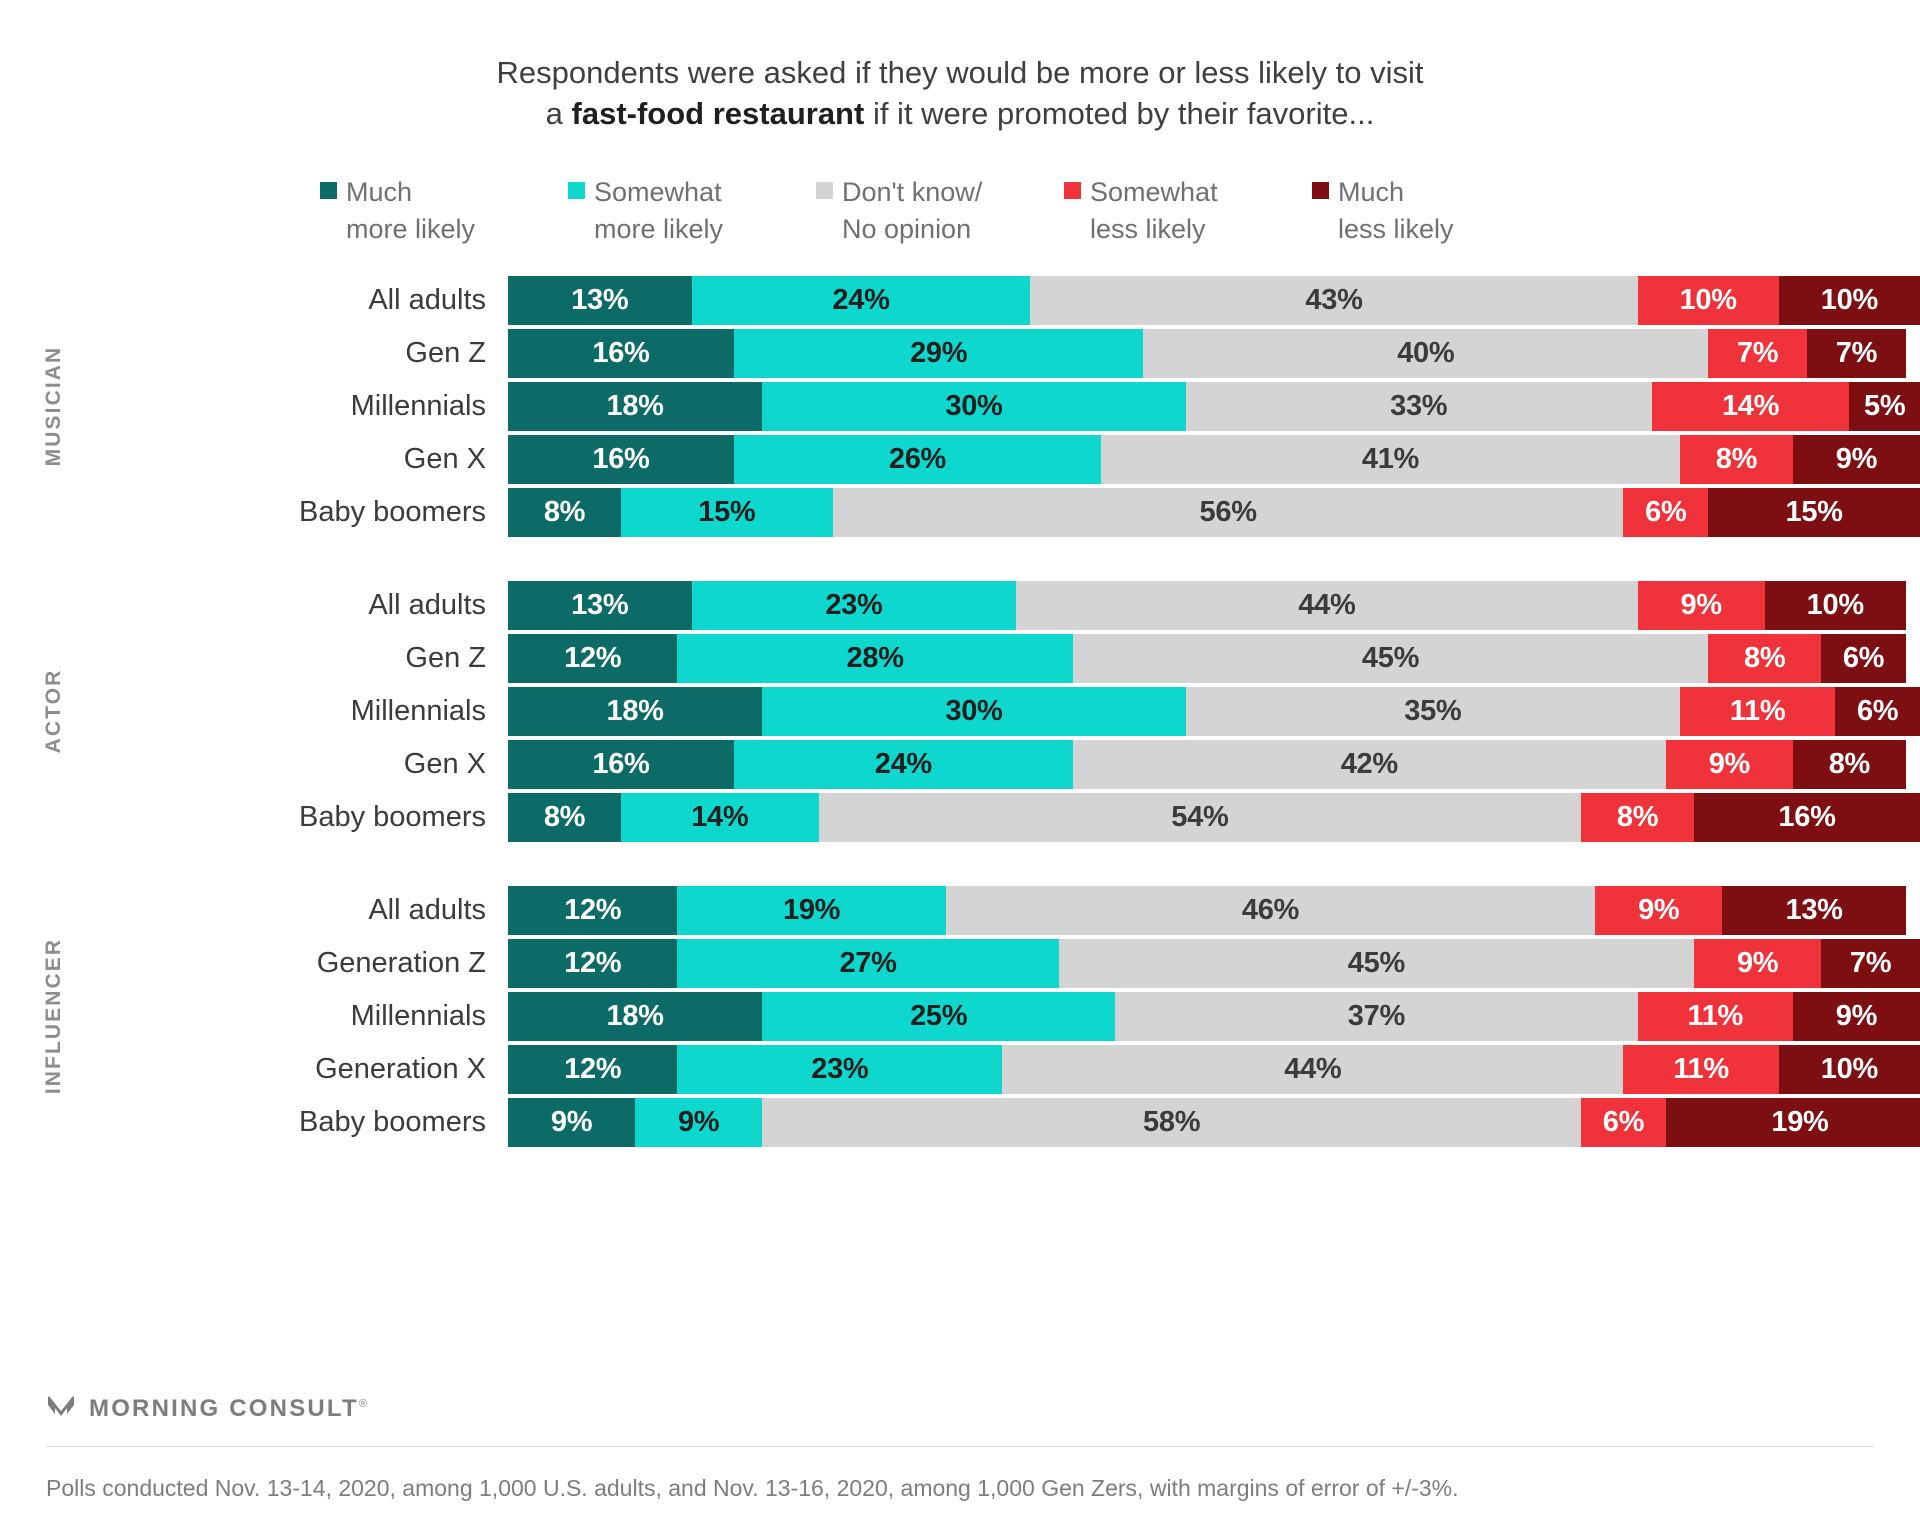 This screenshot has height=1536, width=1920. Describe the element at coordinates (1807, 817) in the screenshot. I see `bar-segment-much-less-likely: 16%` at that location.